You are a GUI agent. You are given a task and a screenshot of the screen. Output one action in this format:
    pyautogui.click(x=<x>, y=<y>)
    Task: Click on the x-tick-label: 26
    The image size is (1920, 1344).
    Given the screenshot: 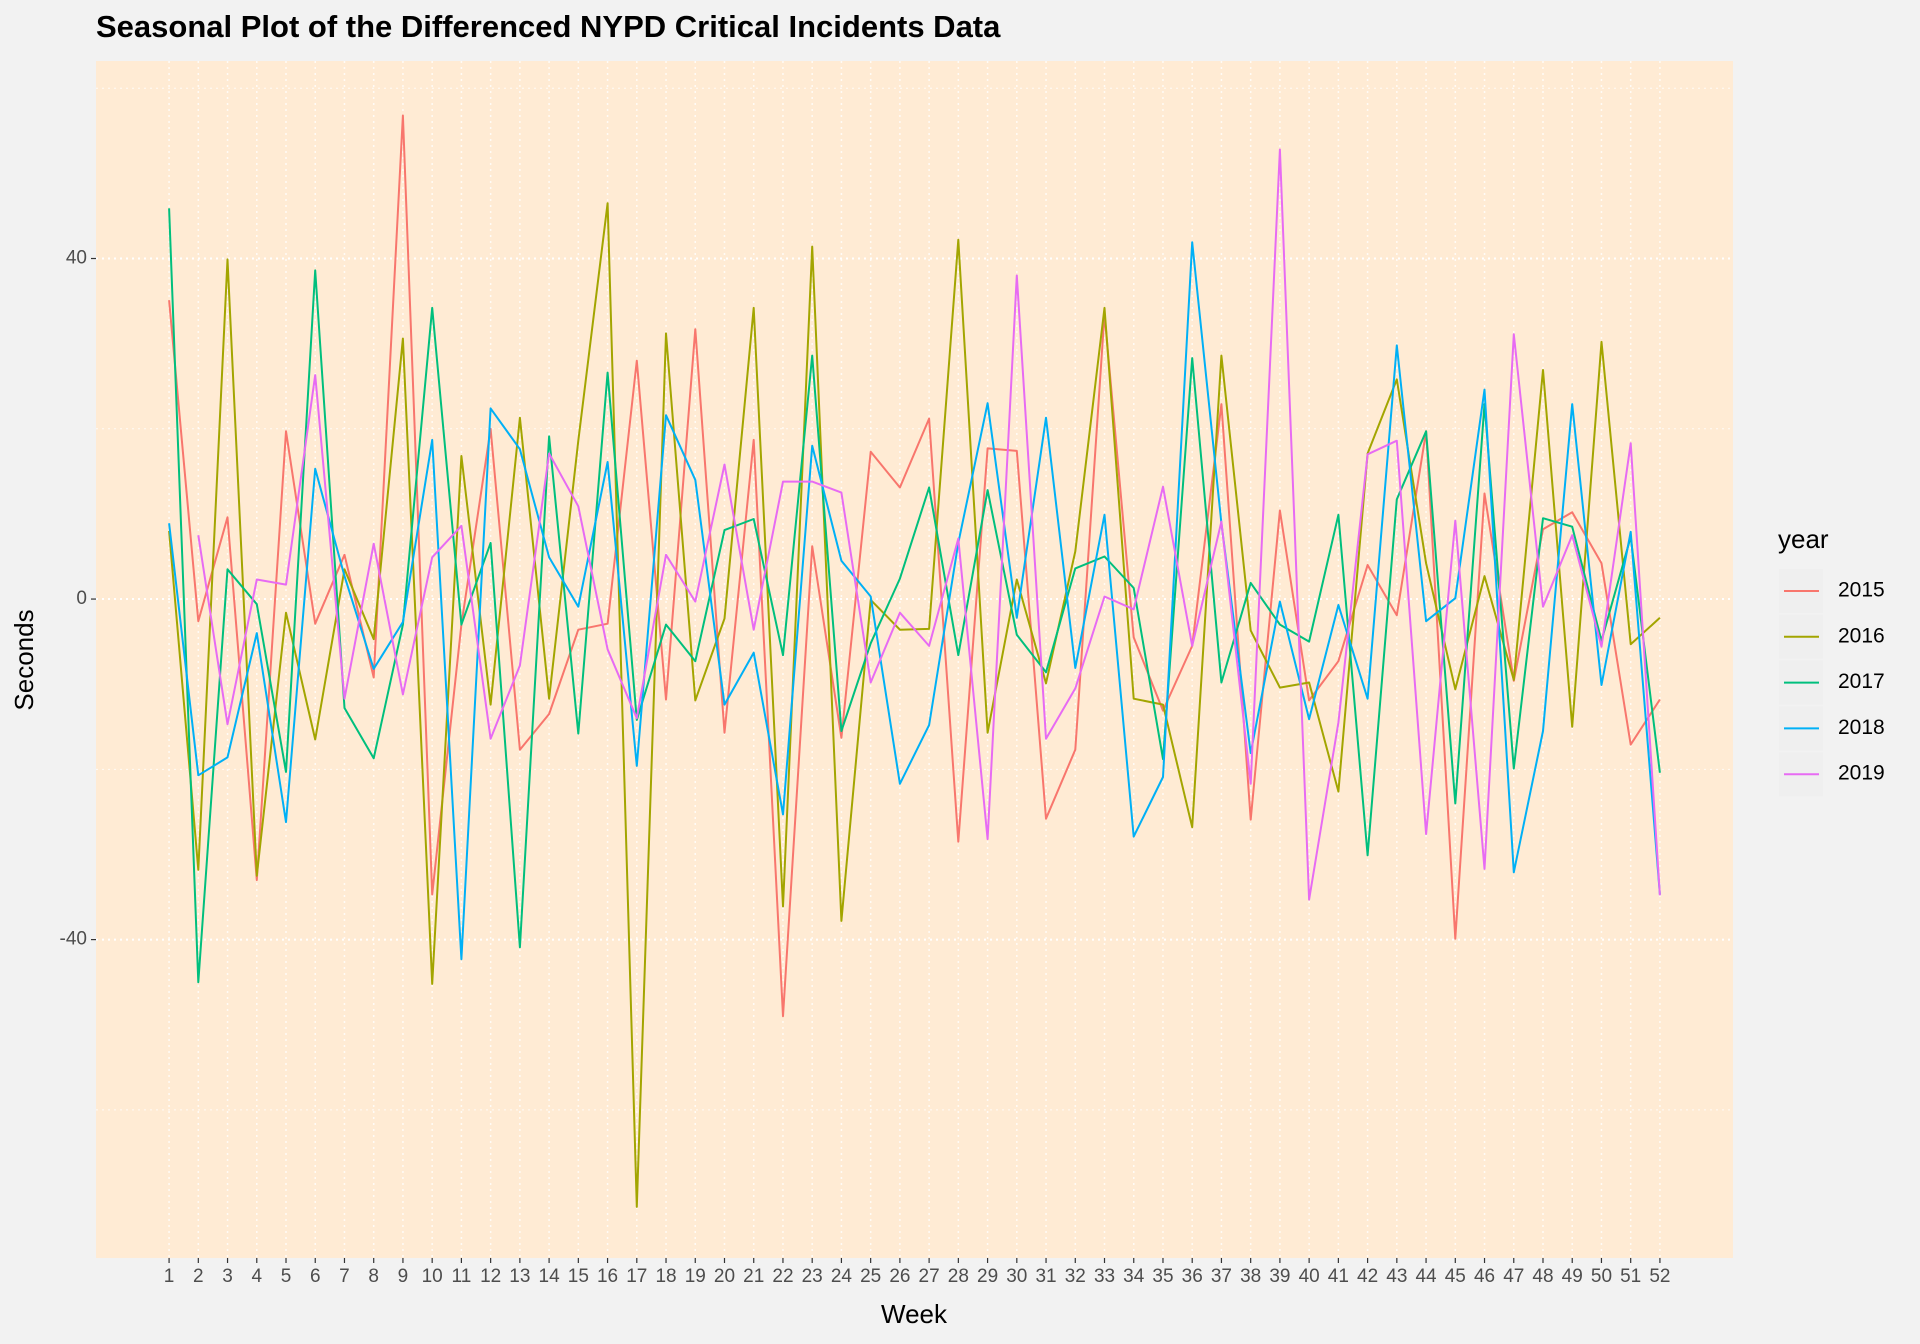 What is the action you would take?
    pyautogui.click(x=899, y=1276)
    